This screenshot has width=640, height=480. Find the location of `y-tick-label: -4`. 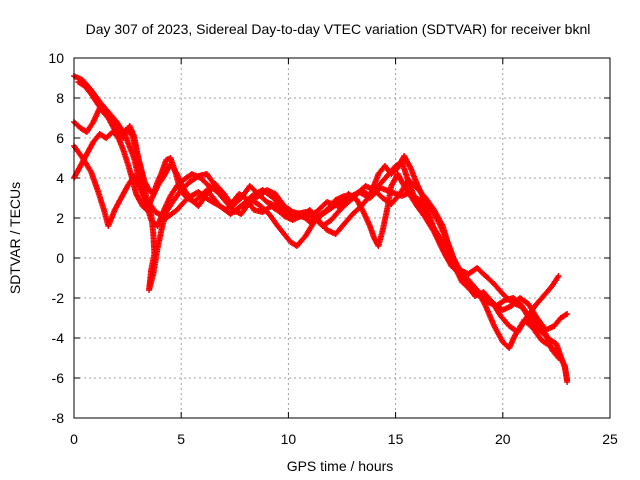

y-tick-label: -4 is located at coordinates (58, 338).